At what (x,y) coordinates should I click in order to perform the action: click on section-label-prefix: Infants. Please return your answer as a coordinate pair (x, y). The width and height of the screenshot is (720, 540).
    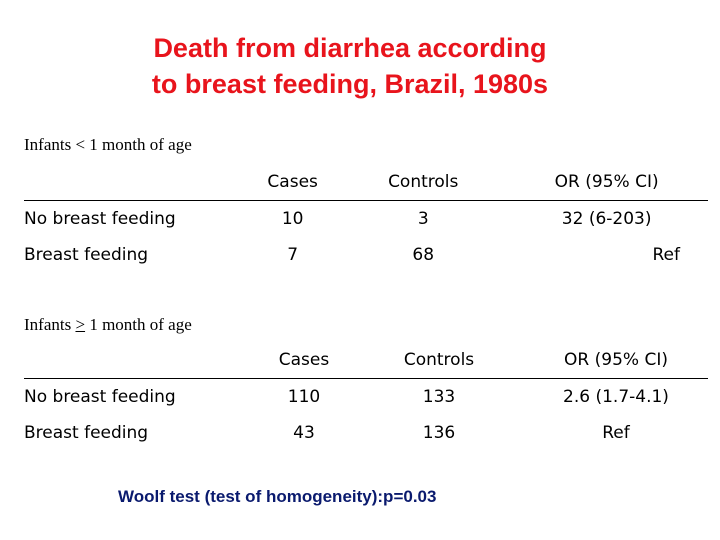
    Looking at the image, I should click on (50, 324).